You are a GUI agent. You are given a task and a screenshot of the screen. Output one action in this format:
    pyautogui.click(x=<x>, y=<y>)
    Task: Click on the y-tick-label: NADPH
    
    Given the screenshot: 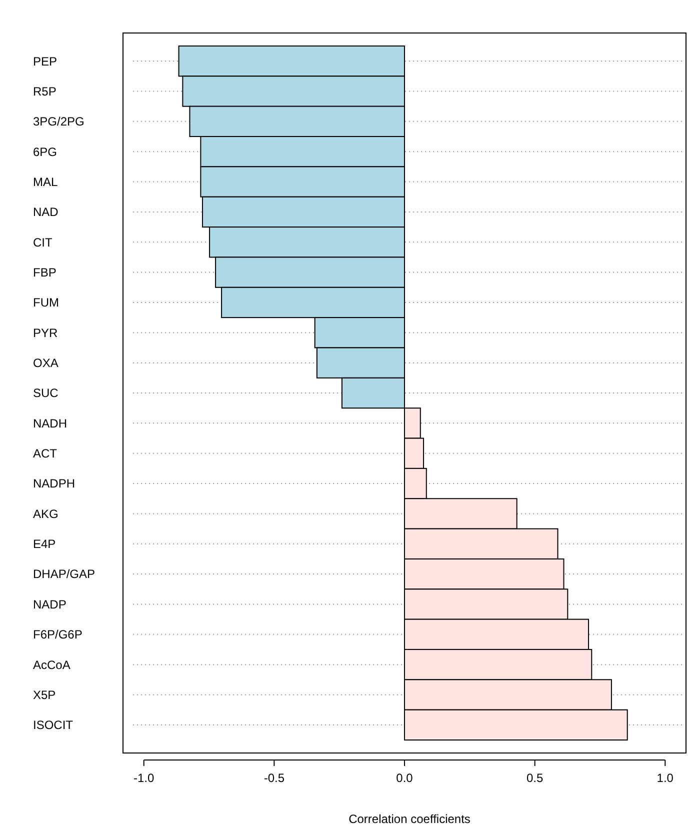 What is the action you would take?
    pyautogui.click(x=54, y=483)
    